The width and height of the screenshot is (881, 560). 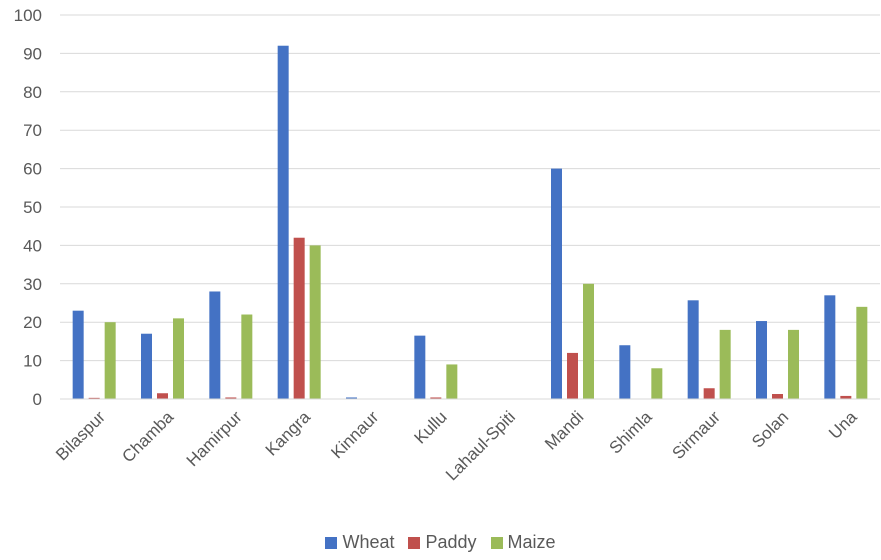 What do you see at coordinates (94, 398) in the screenshot?
I see `bar-paddy-bilaspur` at bounding box center [94, 398].